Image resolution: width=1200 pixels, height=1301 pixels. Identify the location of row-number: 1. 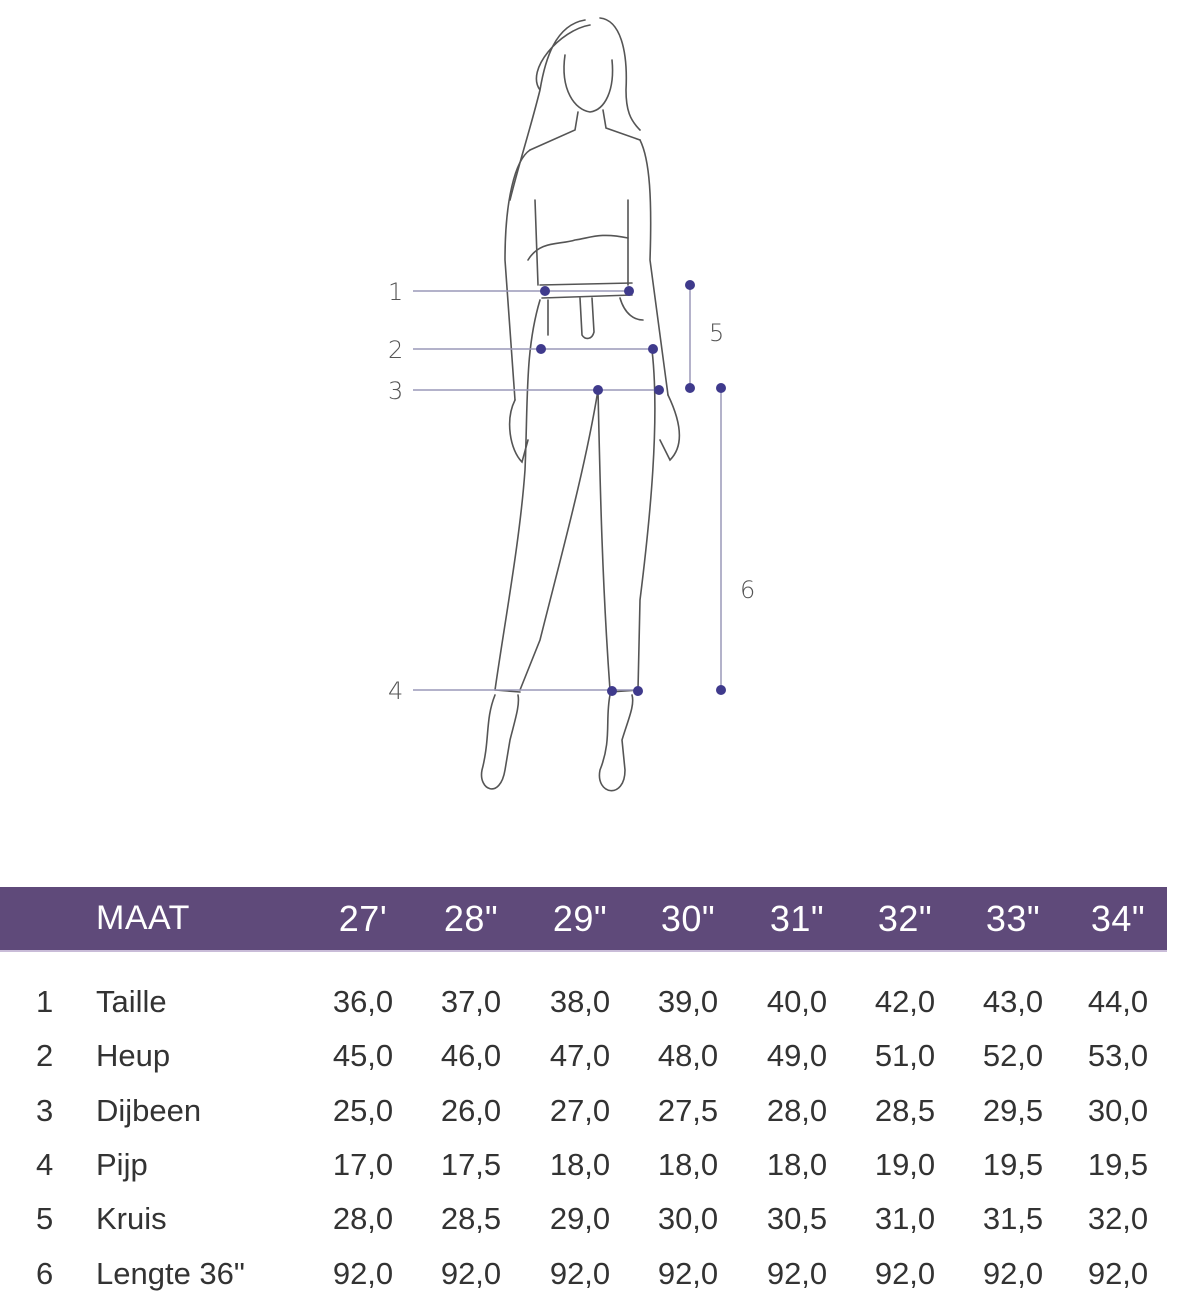
(45, 1001).